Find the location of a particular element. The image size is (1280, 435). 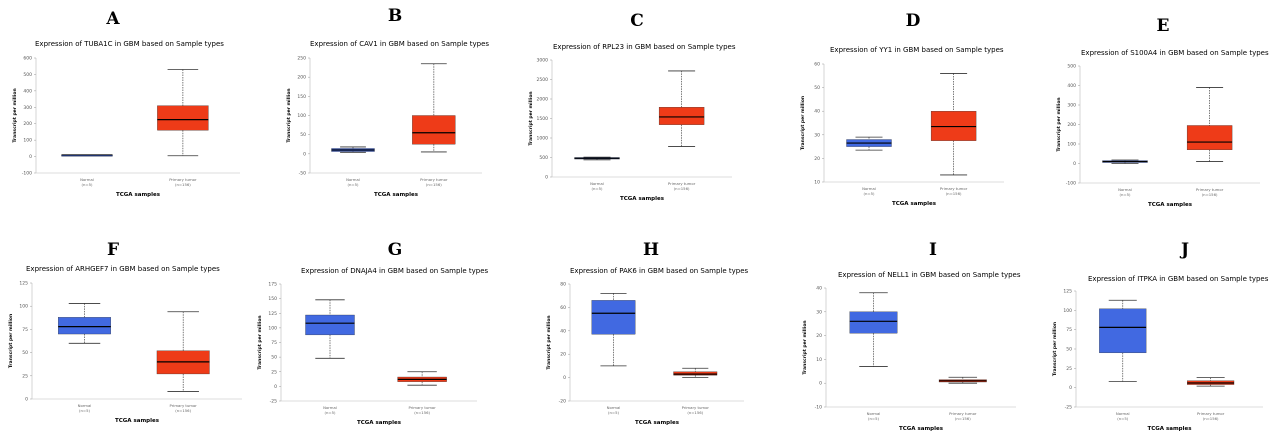

panel-letter: E is located at coordinates (1163, 26).